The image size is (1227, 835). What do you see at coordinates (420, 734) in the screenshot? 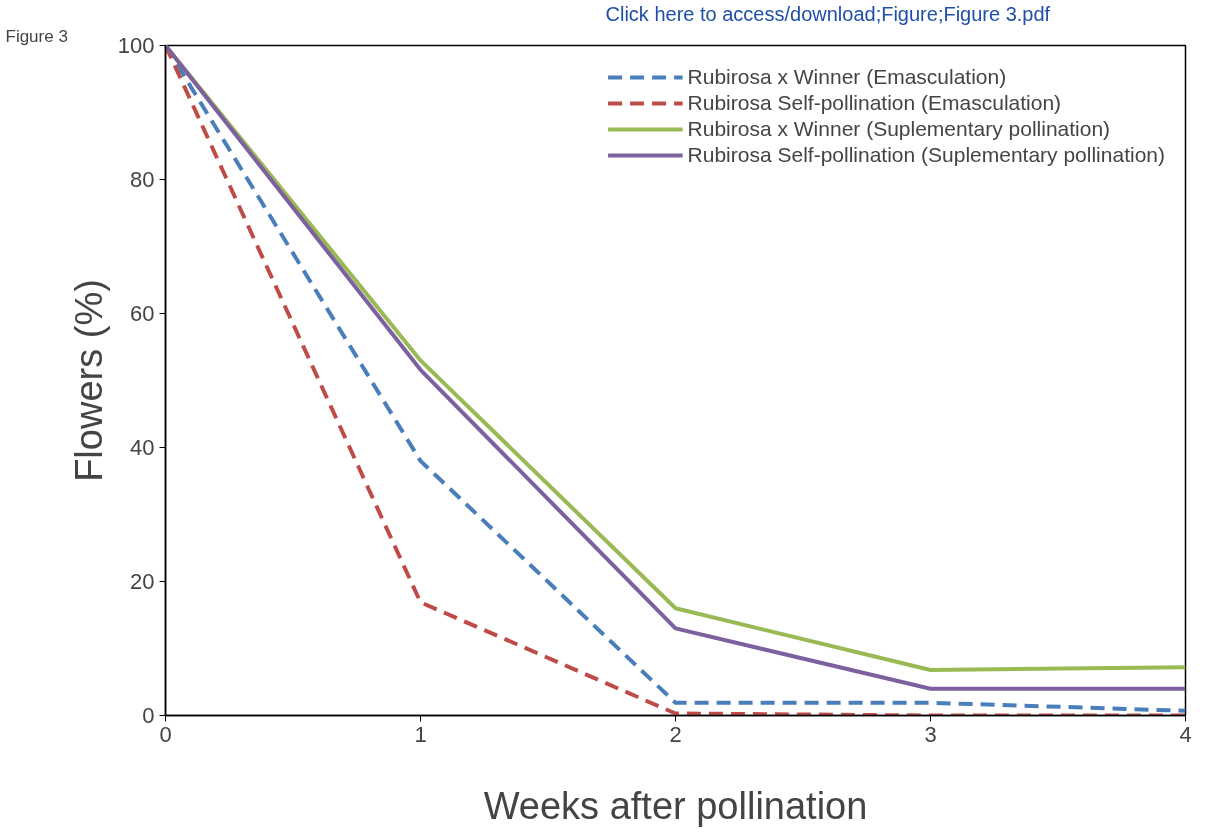
I see `x-tick-label: 1` at bounding box center [420, 734].